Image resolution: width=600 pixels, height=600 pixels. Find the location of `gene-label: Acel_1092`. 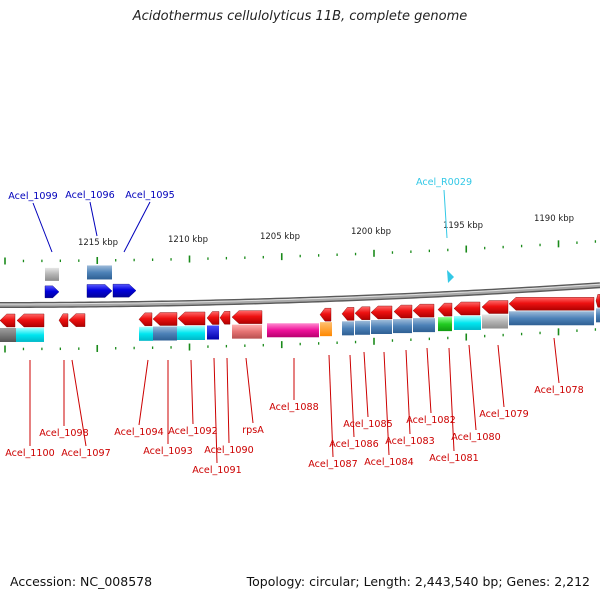

gene-label: Acel_1092 is located at coordinates (192, 431).